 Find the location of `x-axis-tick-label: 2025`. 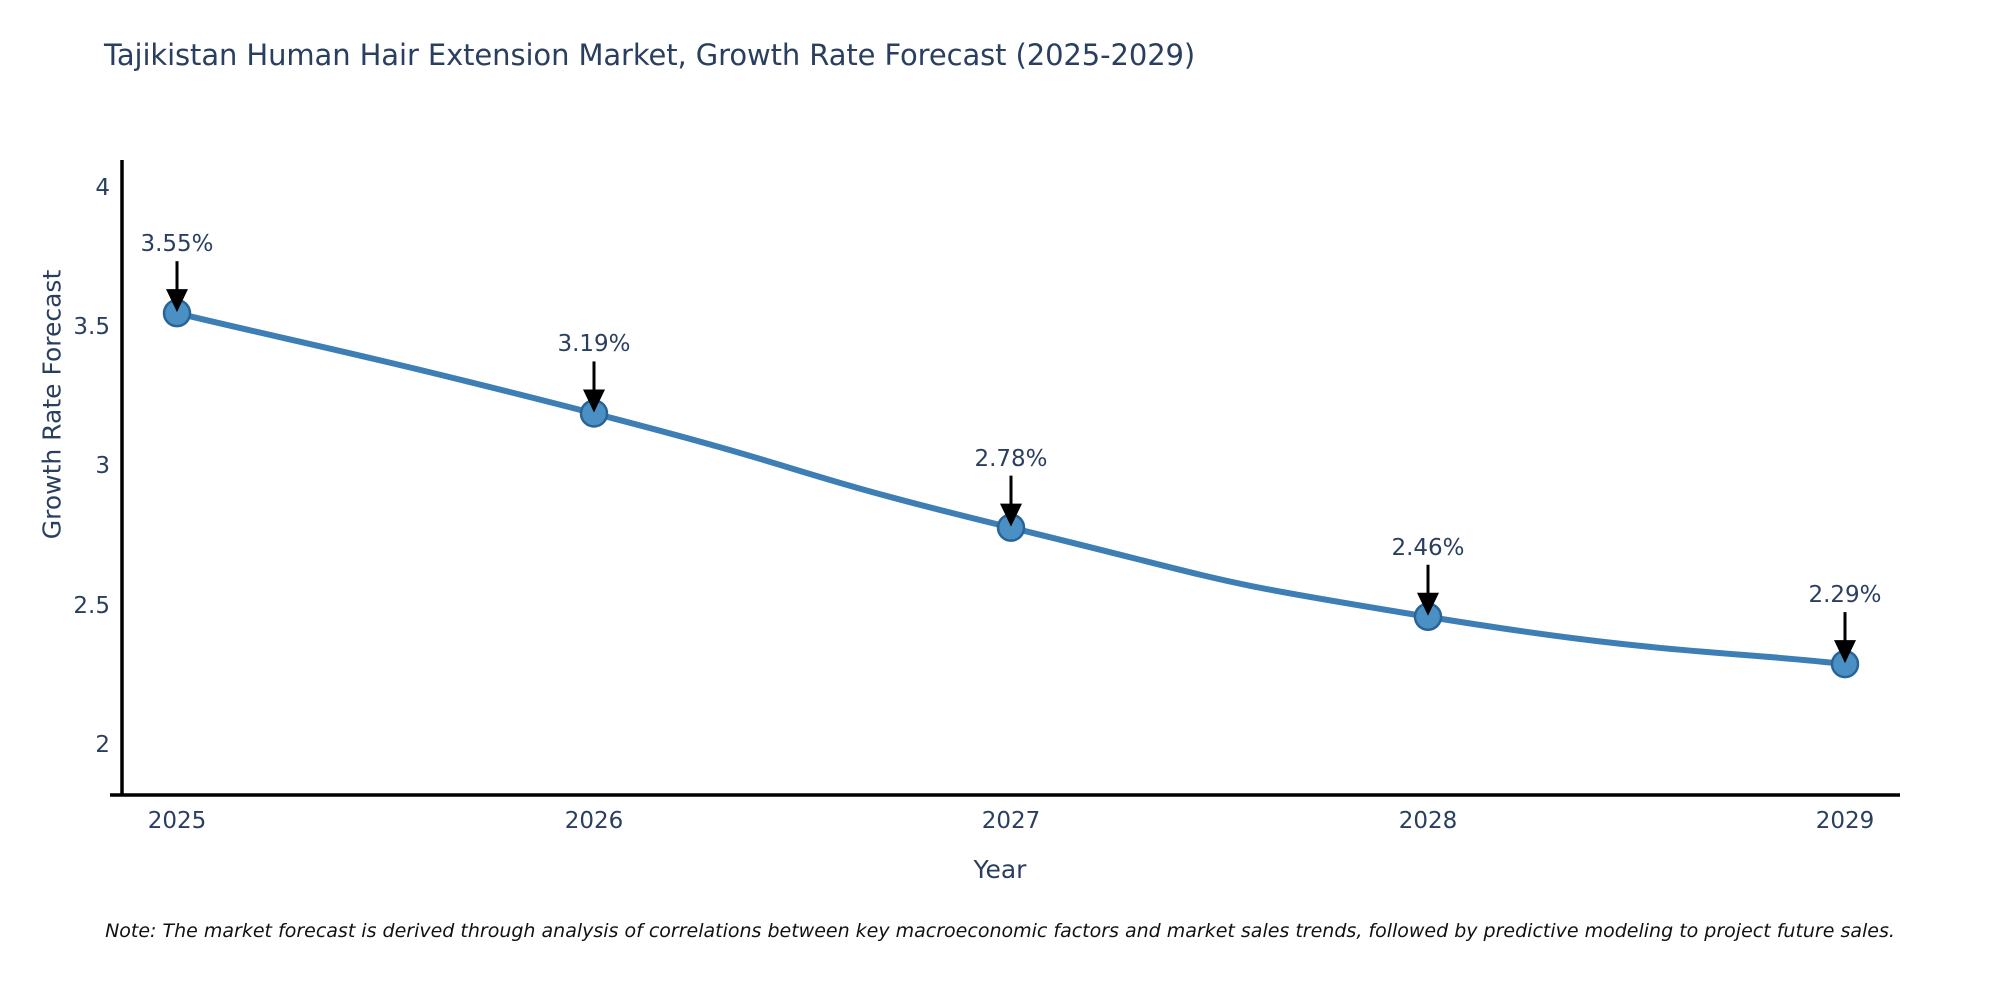

x-axis-tick-label: 2025 is located at coordinates (177, 821).